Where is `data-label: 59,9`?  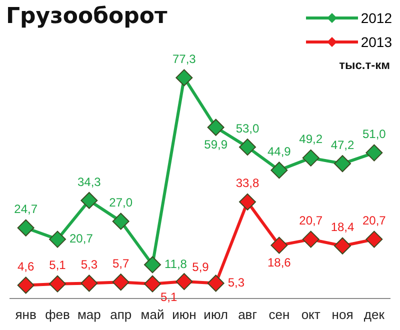 data-label: 59,9 is located at coordinates (216, 145).